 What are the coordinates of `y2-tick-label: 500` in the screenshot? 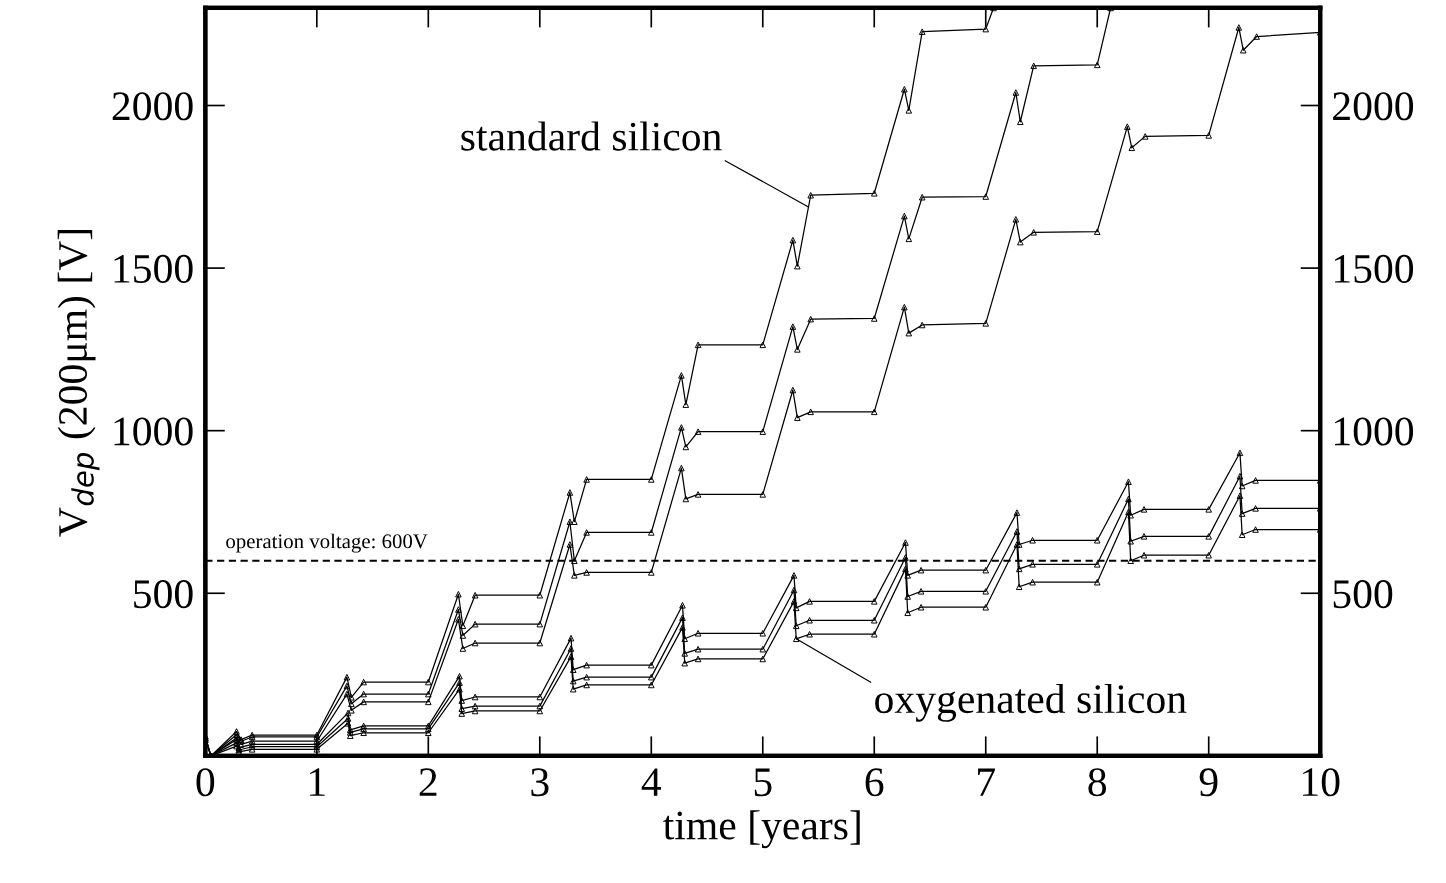 It's located at (1363, 594).